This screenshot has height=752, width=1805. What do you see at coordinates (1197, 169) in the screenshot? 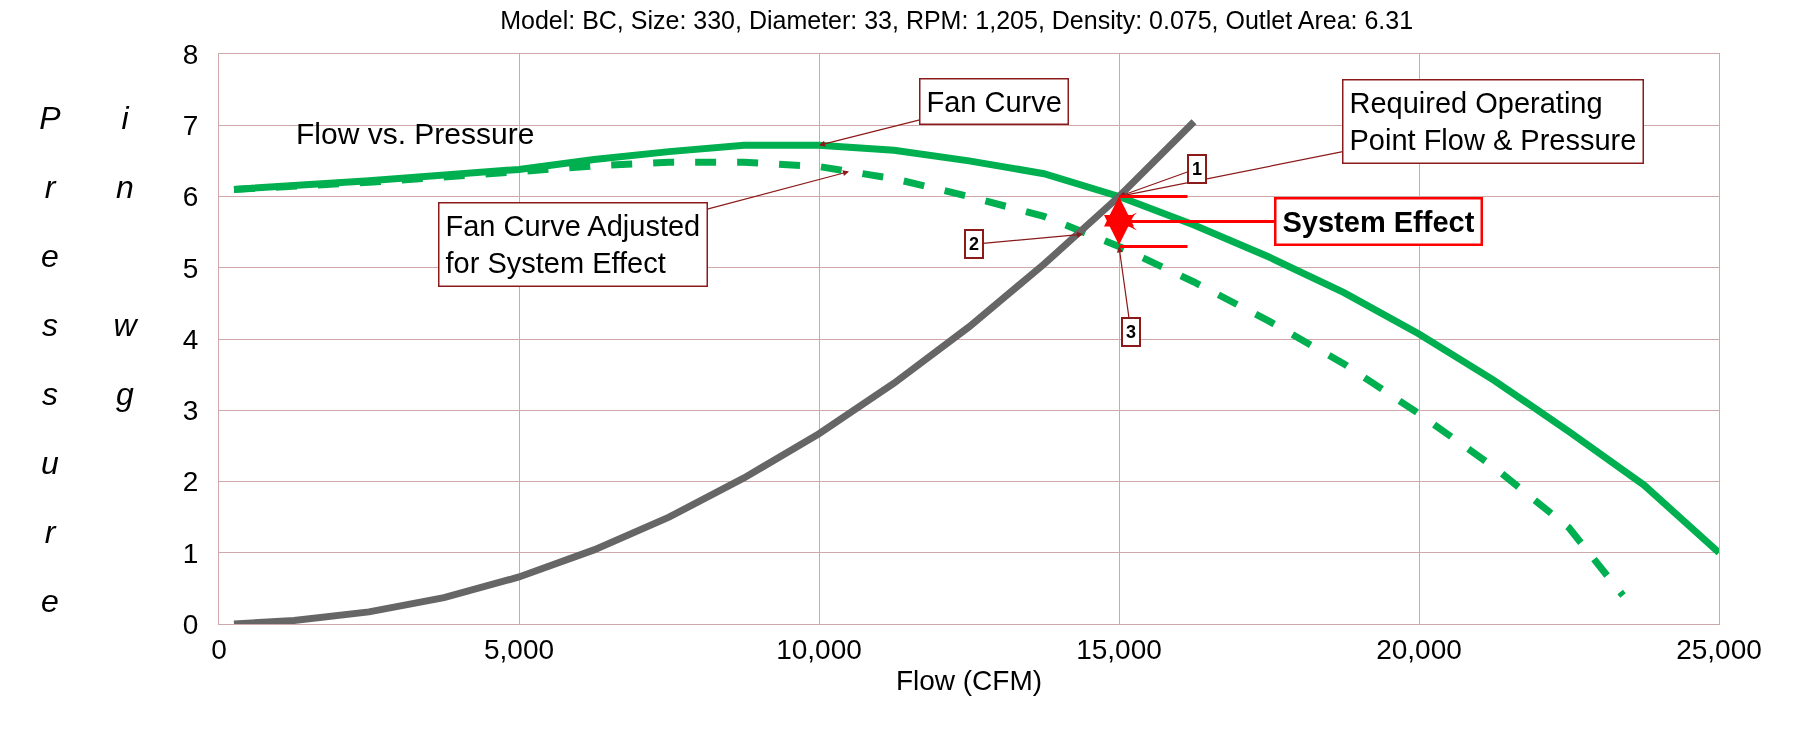
I see `annotation: 1` at bounding box center [1197, 169].